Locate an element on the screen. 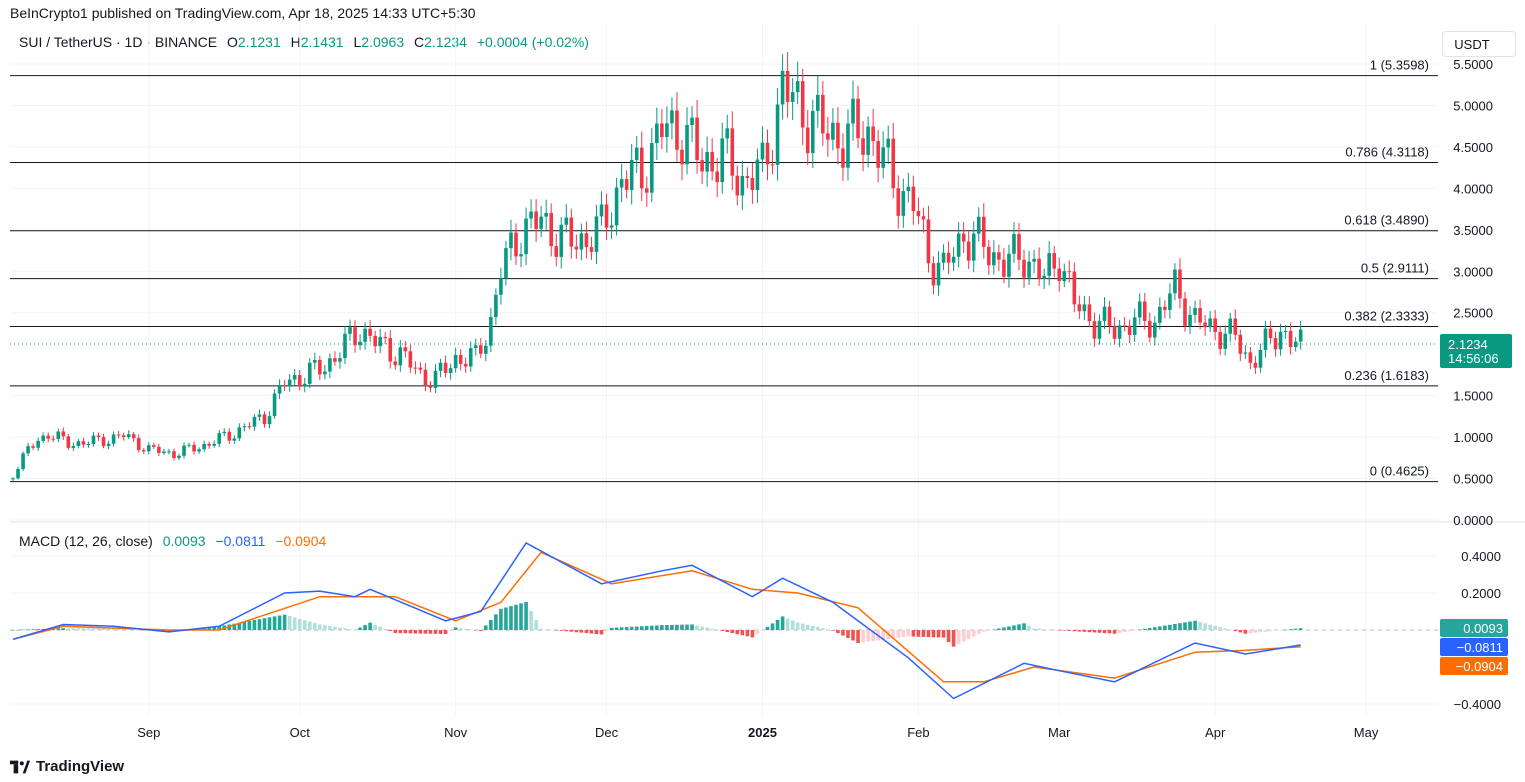 Image resolution: width=1525 pixels, height=782 pixels. macd-badge-value: −0.0904 is located at coordinates (1479, 666).